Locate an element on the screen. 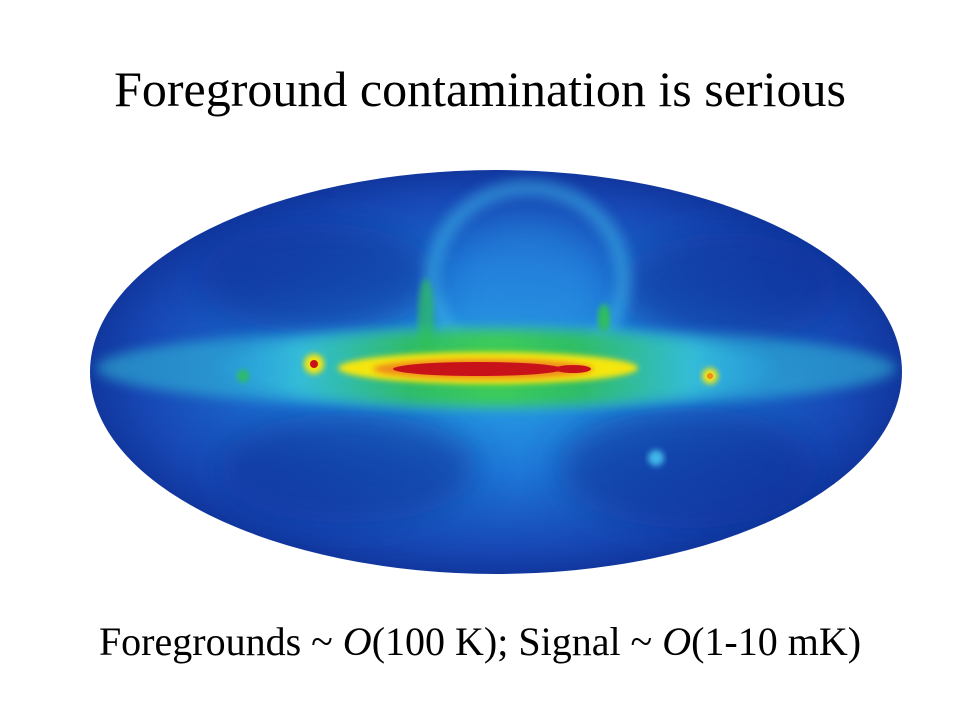  caption-order-symbol-2: O is located at coordinates (677, 641).